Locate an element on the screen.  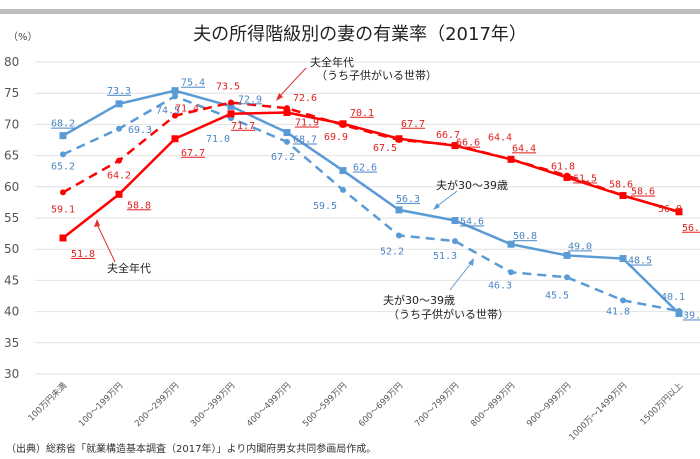
data-label: 46.3 is located at coordinates (500, 285).